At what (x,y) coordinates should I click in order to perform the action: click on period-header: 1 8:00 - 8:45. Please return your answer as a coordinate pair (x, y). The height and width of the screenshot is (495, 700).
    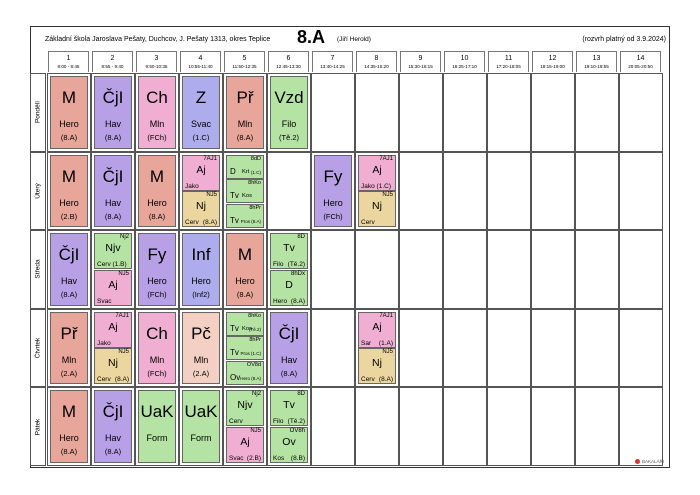
    Looking at the image, I should click on (68, 61).